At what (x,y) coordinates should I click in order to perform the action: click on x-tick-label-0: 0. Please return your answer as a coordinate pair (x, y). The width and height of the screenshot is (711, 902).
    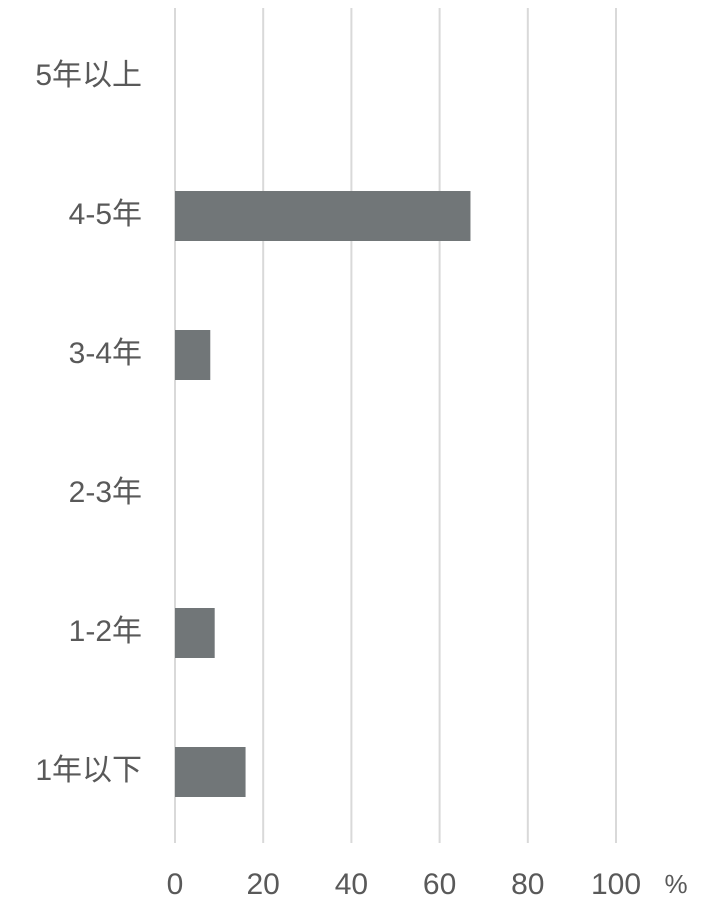
    Looking at the image, I should click on (175, 884).